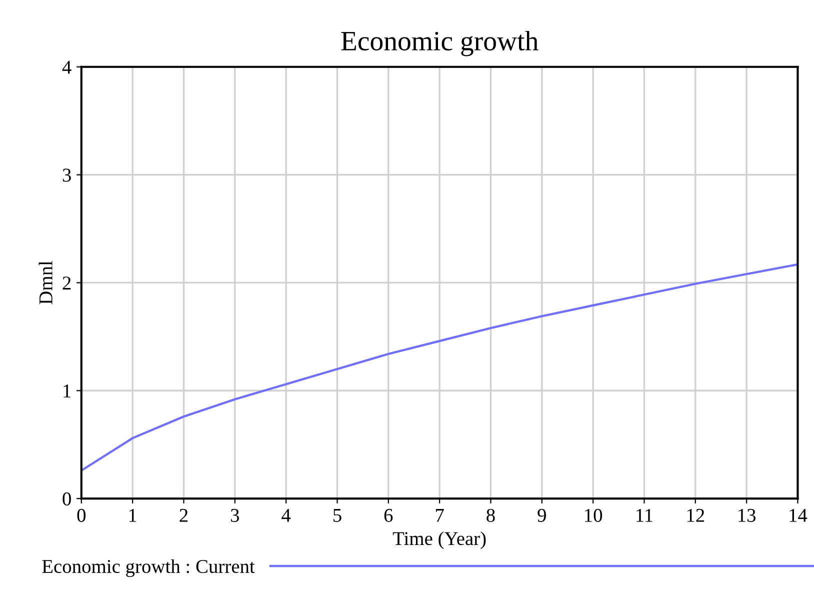 This screenshot has width=814, height=608. I want to click on y-tick-label: 2, so click(66, 283).